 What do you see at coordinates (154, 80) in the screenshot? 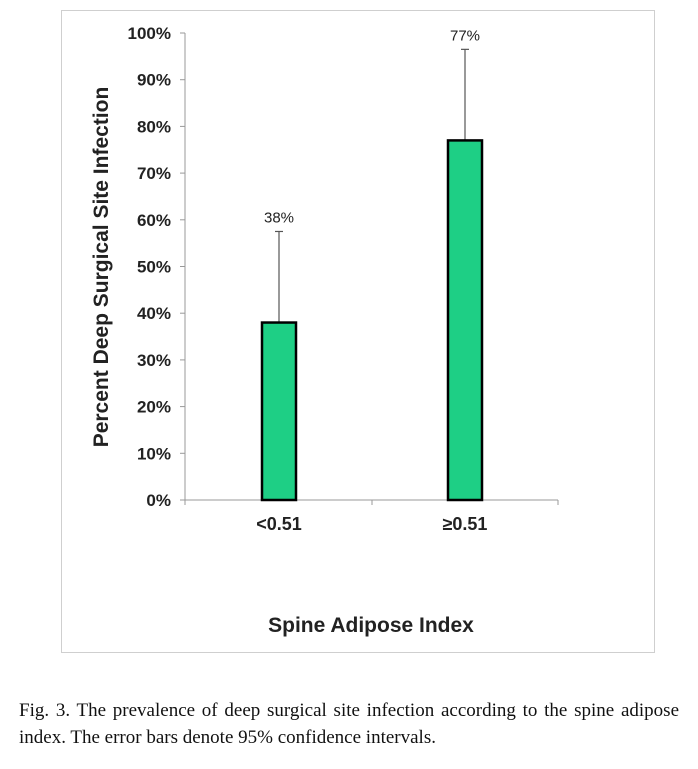
I see `y-tick-label: 90%` at bounding box center [154, 80].